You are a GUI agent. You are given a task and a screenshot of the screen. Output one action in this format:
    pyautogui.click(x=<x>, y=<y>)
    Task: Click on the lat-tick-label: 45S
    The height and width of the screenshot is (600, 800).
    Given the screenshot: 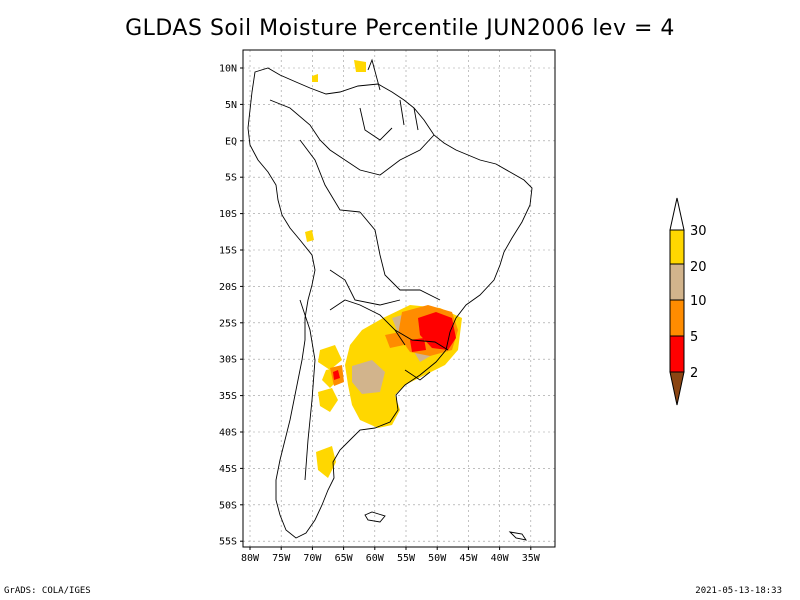 What is the action you would take?
    pyautogui.click(x=228, y=469)
    